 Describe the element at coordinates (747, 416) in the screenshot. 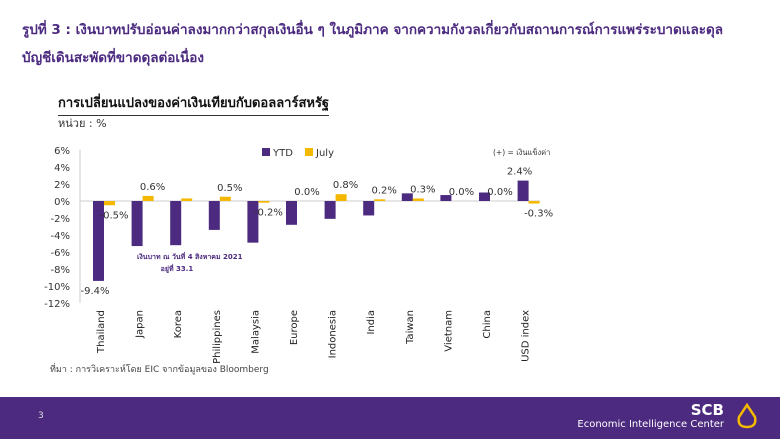

I see `scb-logo-icon` at that location.